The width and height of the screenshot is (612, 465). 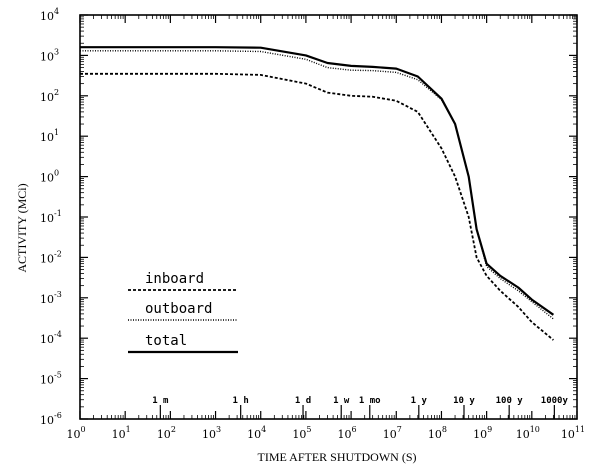 I want to click on y-tick-label: 10⁻², so click(x=51, y=257).